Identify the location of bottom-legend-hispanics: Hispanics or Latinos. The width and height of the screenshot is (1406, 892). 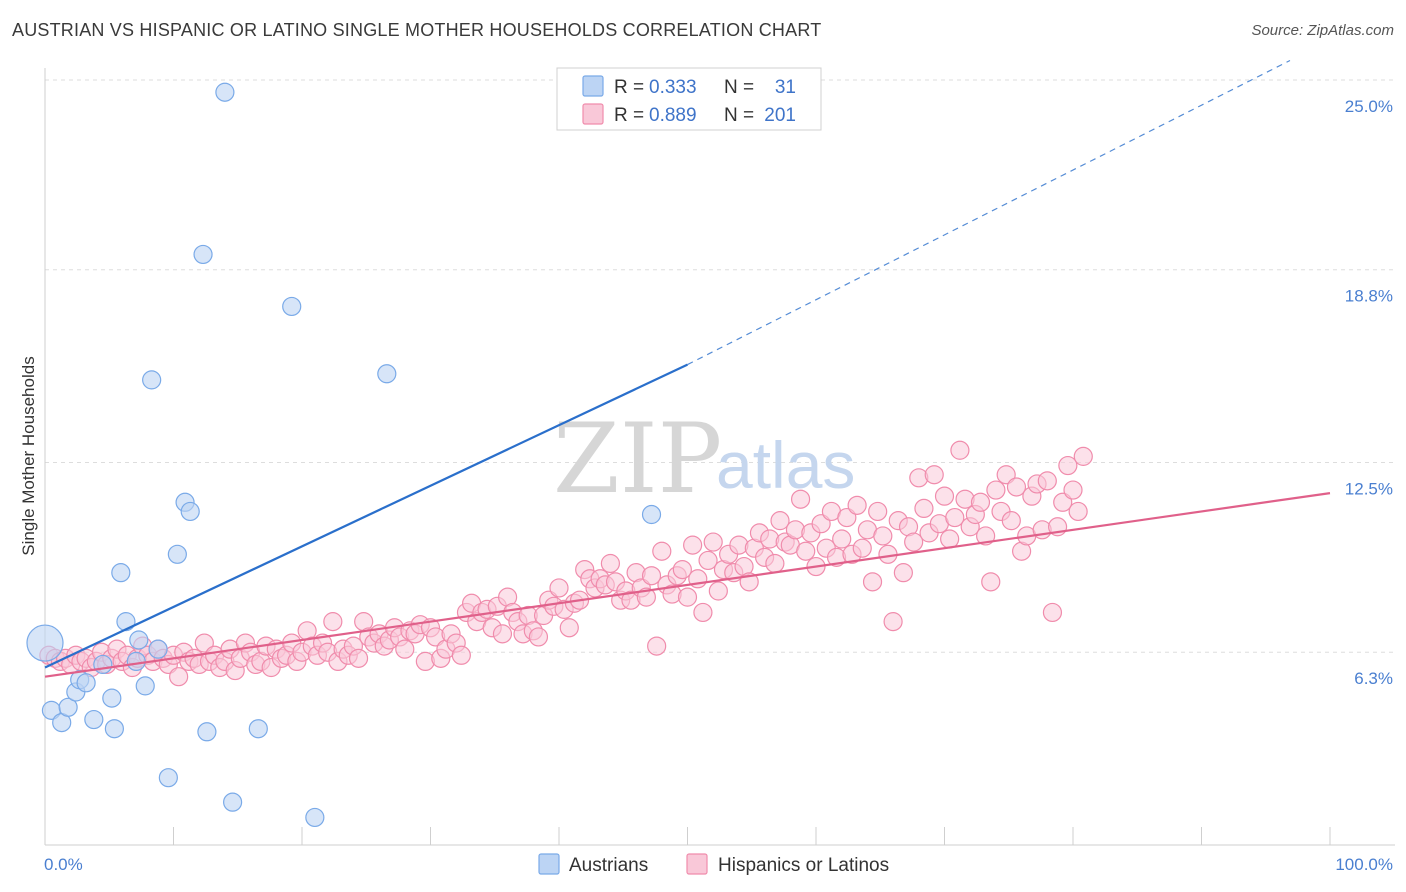
(803, 865).